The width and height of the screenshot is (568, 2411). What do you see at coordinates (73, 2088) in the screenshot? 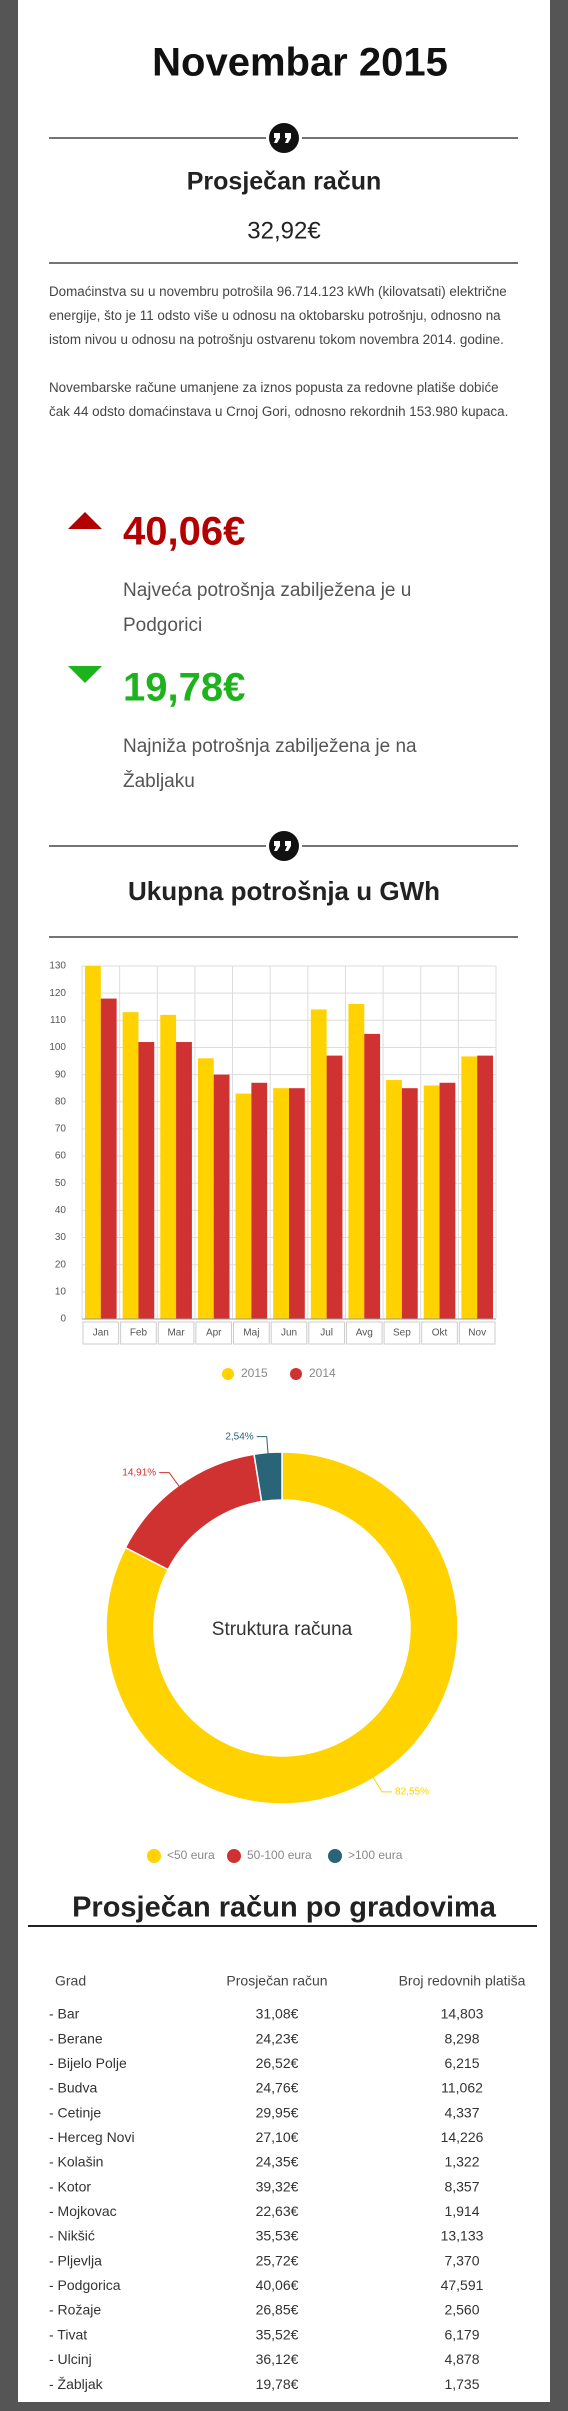
I see `table-cell: - Budva` at bounding box center [73, 2088].